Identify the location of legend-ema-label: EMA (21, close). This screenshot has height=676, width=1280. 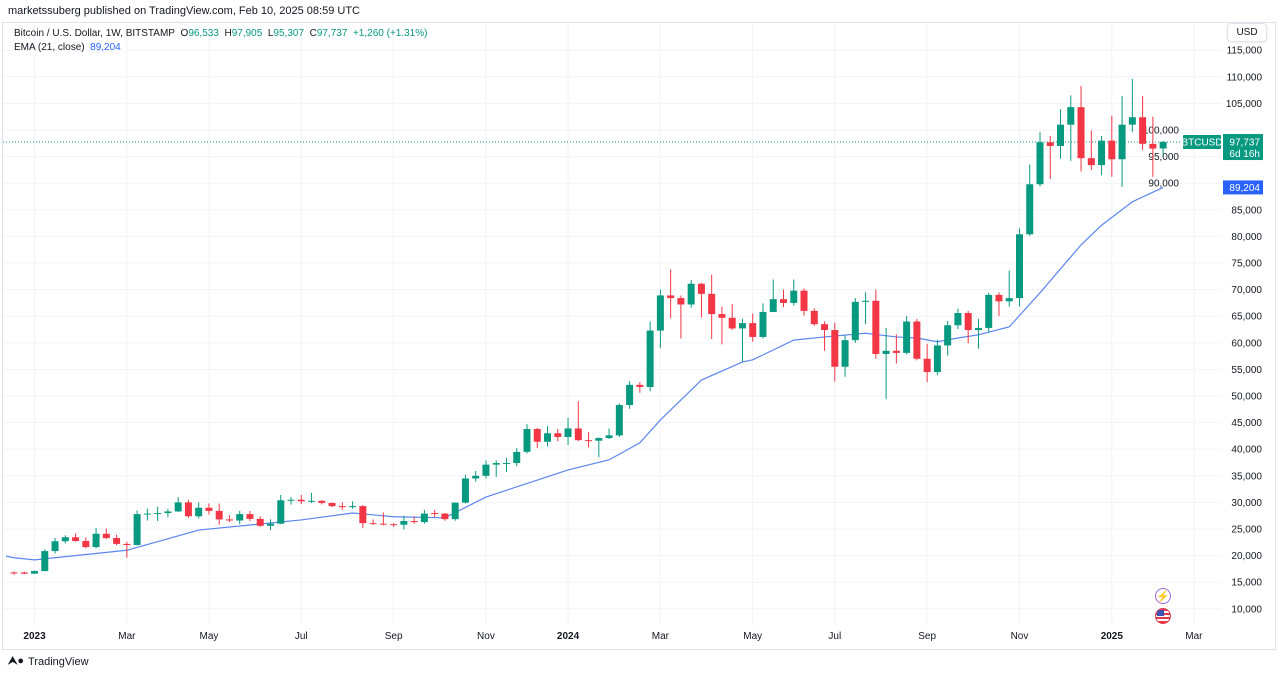
(49, 47).